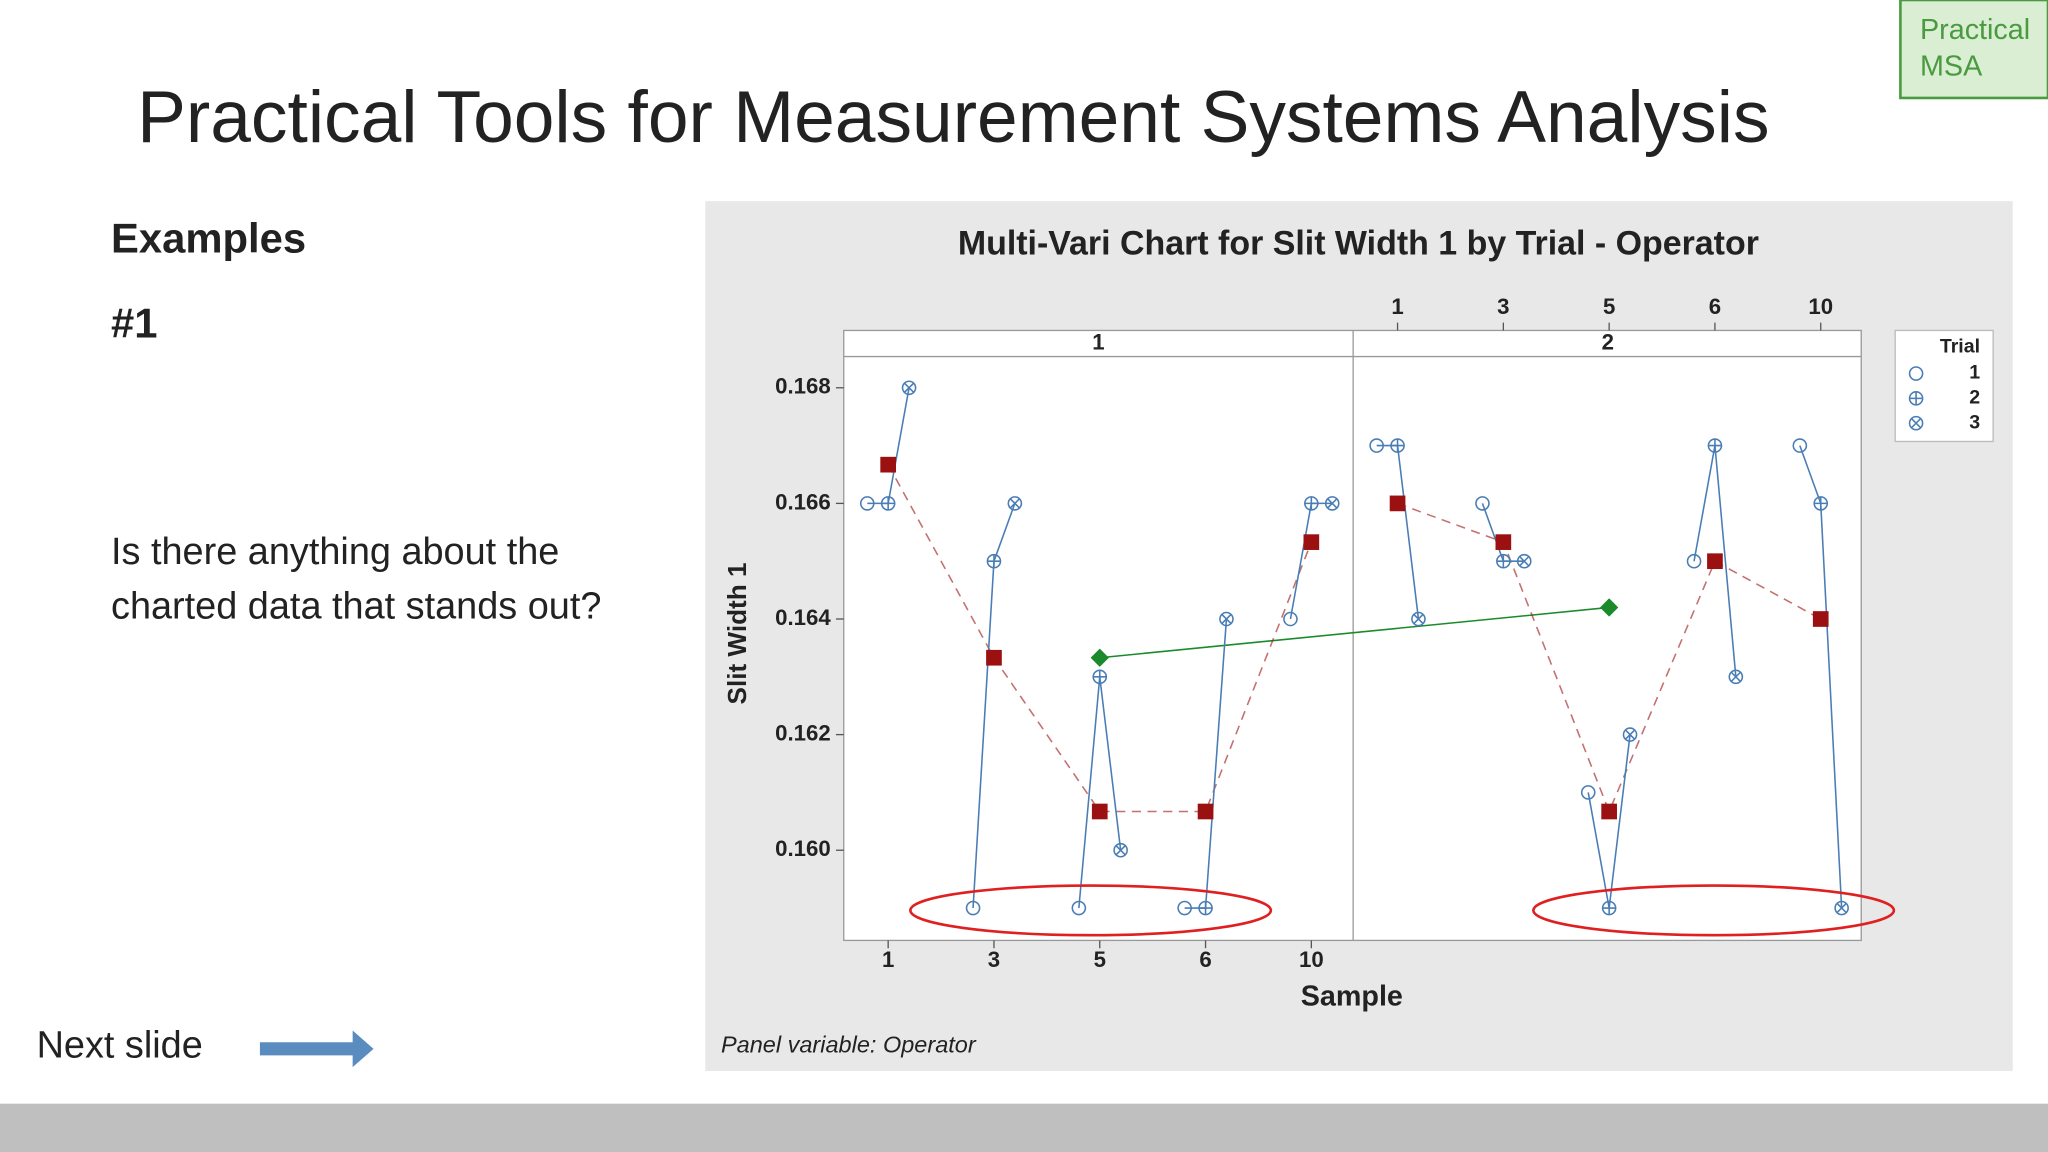  Describe the element at coordinates (803, 386) in the screenshot. I see `y-tick-label: 0.168` at that location.